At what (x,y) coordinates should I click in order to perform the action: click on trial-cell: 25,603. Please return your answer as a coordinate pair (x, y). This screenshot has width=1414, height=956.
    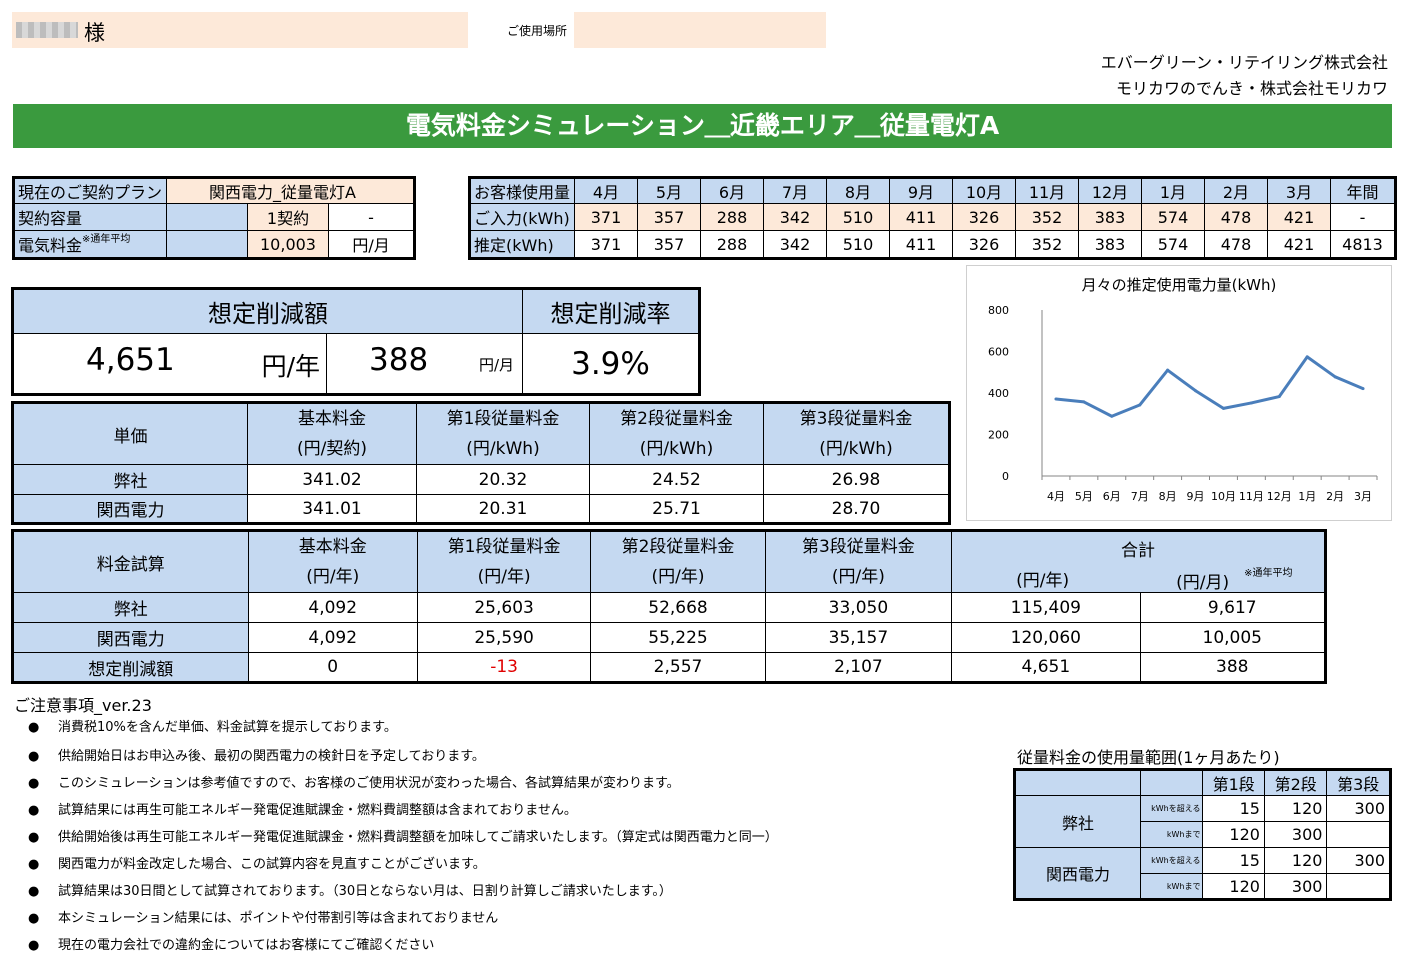
    Looking at the image, I should click on (504, 607).